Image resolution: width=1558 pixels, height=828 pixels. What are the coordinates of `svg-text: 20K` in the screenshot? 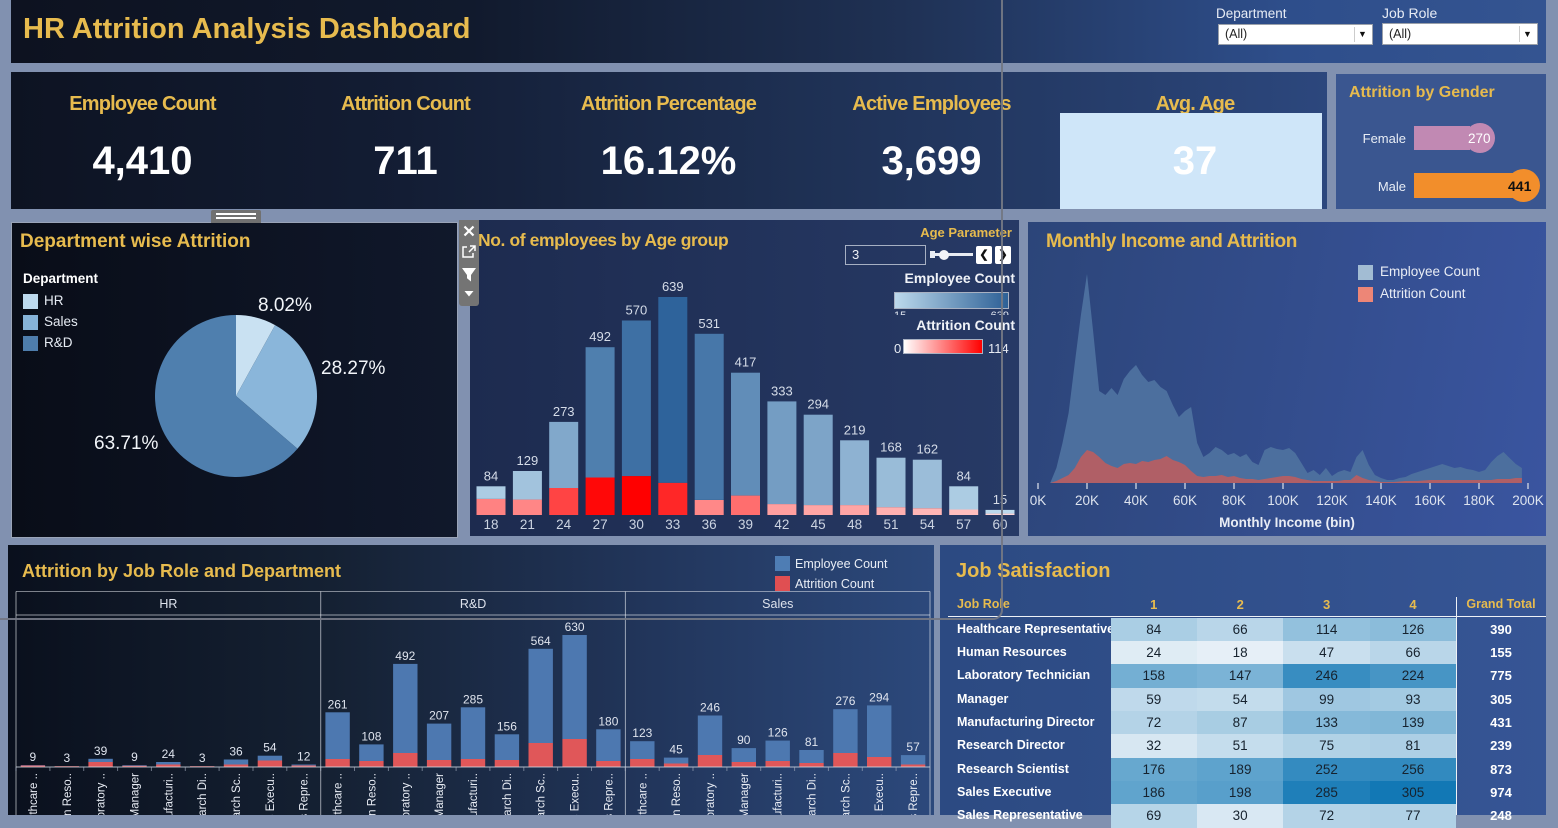 It's located at (1087, 500).